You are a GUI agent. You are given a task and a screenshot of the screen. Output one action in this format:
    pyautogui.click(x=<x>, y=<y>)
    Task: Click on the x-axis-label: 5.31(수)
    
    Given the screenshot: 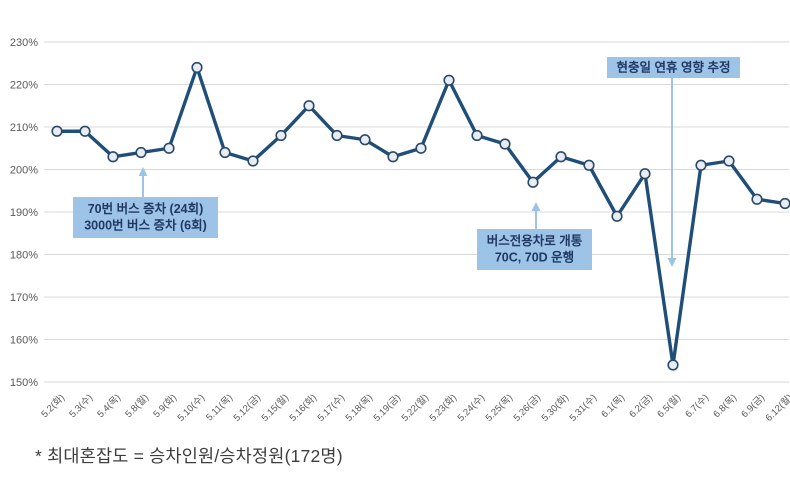 What is the action you would take?
    pyautogui.click(x=584, y=408)
    